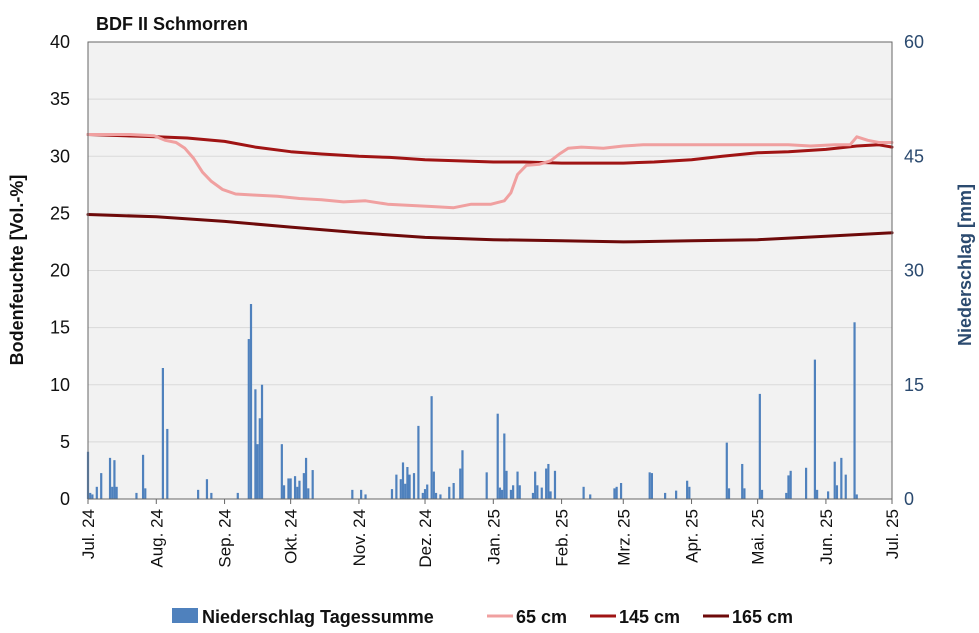  I want to click on legend-label-165cm: 165 cm, so click(762, 617).